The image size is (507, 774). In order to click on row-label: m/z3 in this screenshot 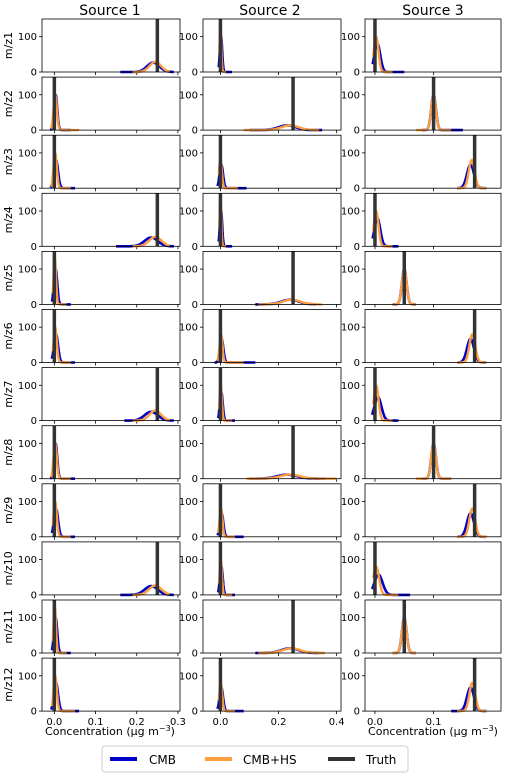, I will do `click(8, 161)`.